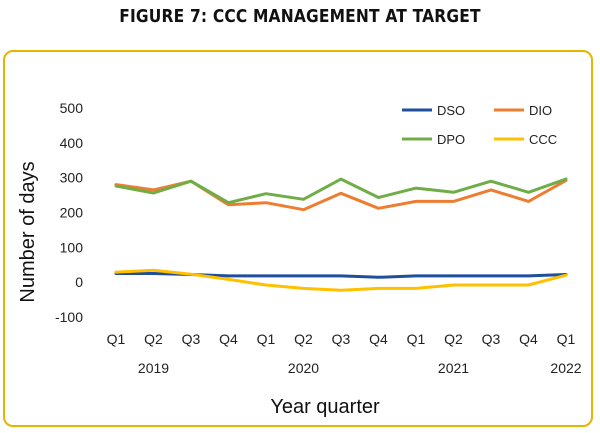  I want to click on series-line-dpo, so click(341, 191).